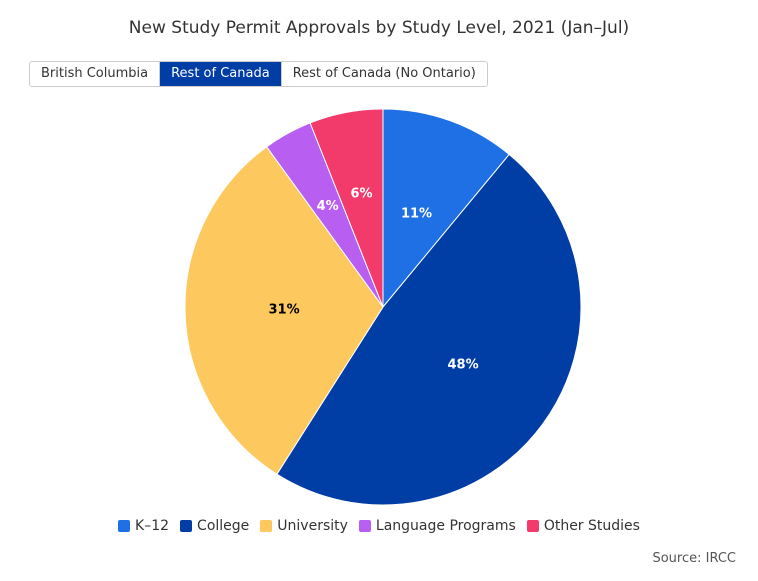 This screenshot has width=758, height=581. I want to click on slice-data-label: 31%, so click(283, 310).